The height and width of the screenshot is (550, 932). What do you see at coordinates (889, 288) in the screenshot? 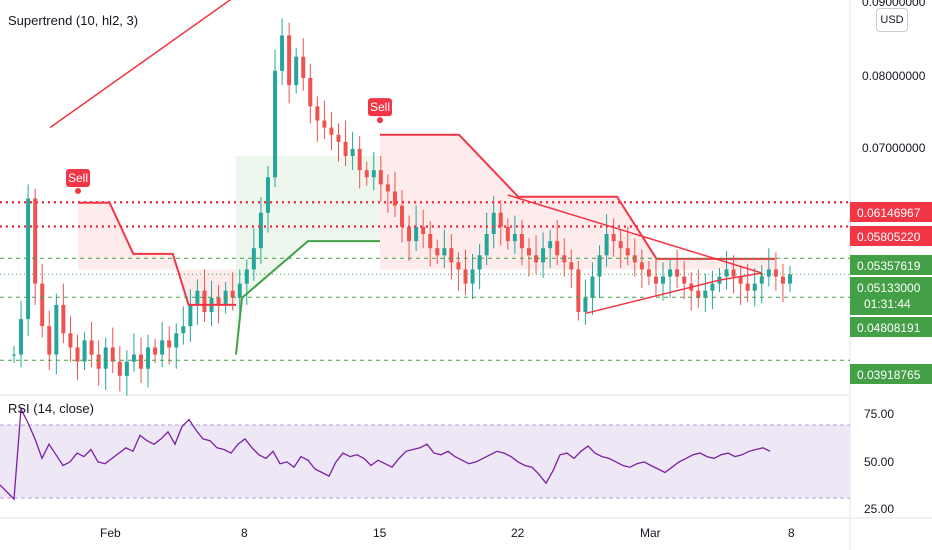
I see `price-badge-label: 0.05133000` at bounding box center [889, 288].